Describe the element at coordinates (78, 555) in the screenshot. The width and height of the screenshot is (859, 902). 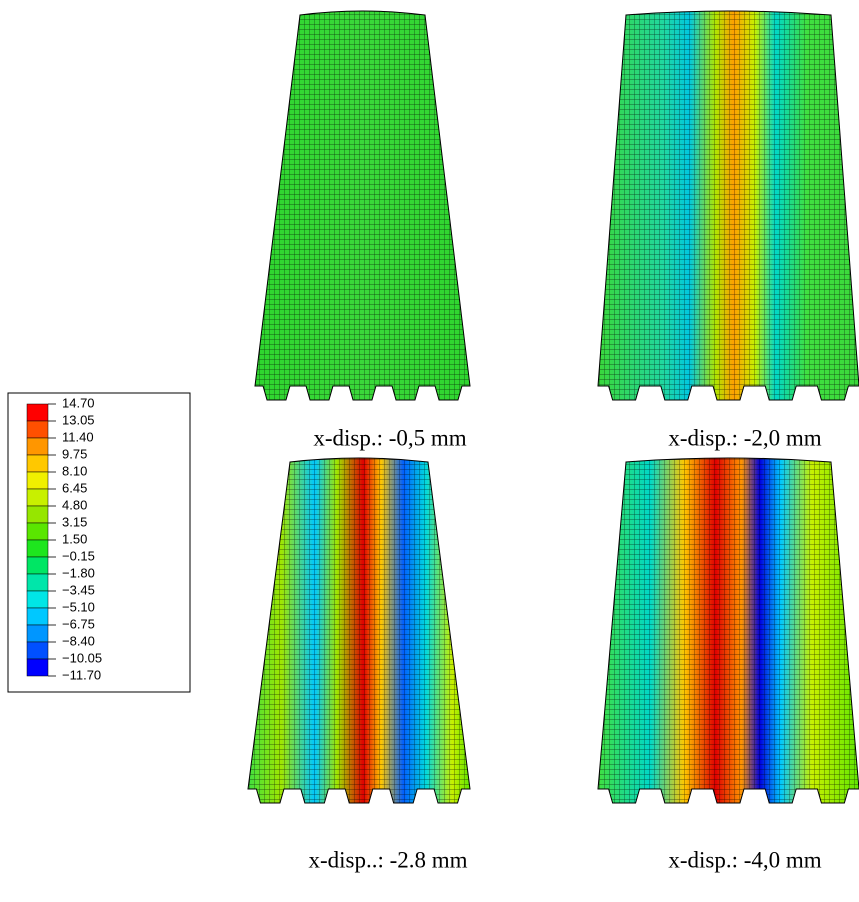
I see `legend-label: −0.15` at that location.